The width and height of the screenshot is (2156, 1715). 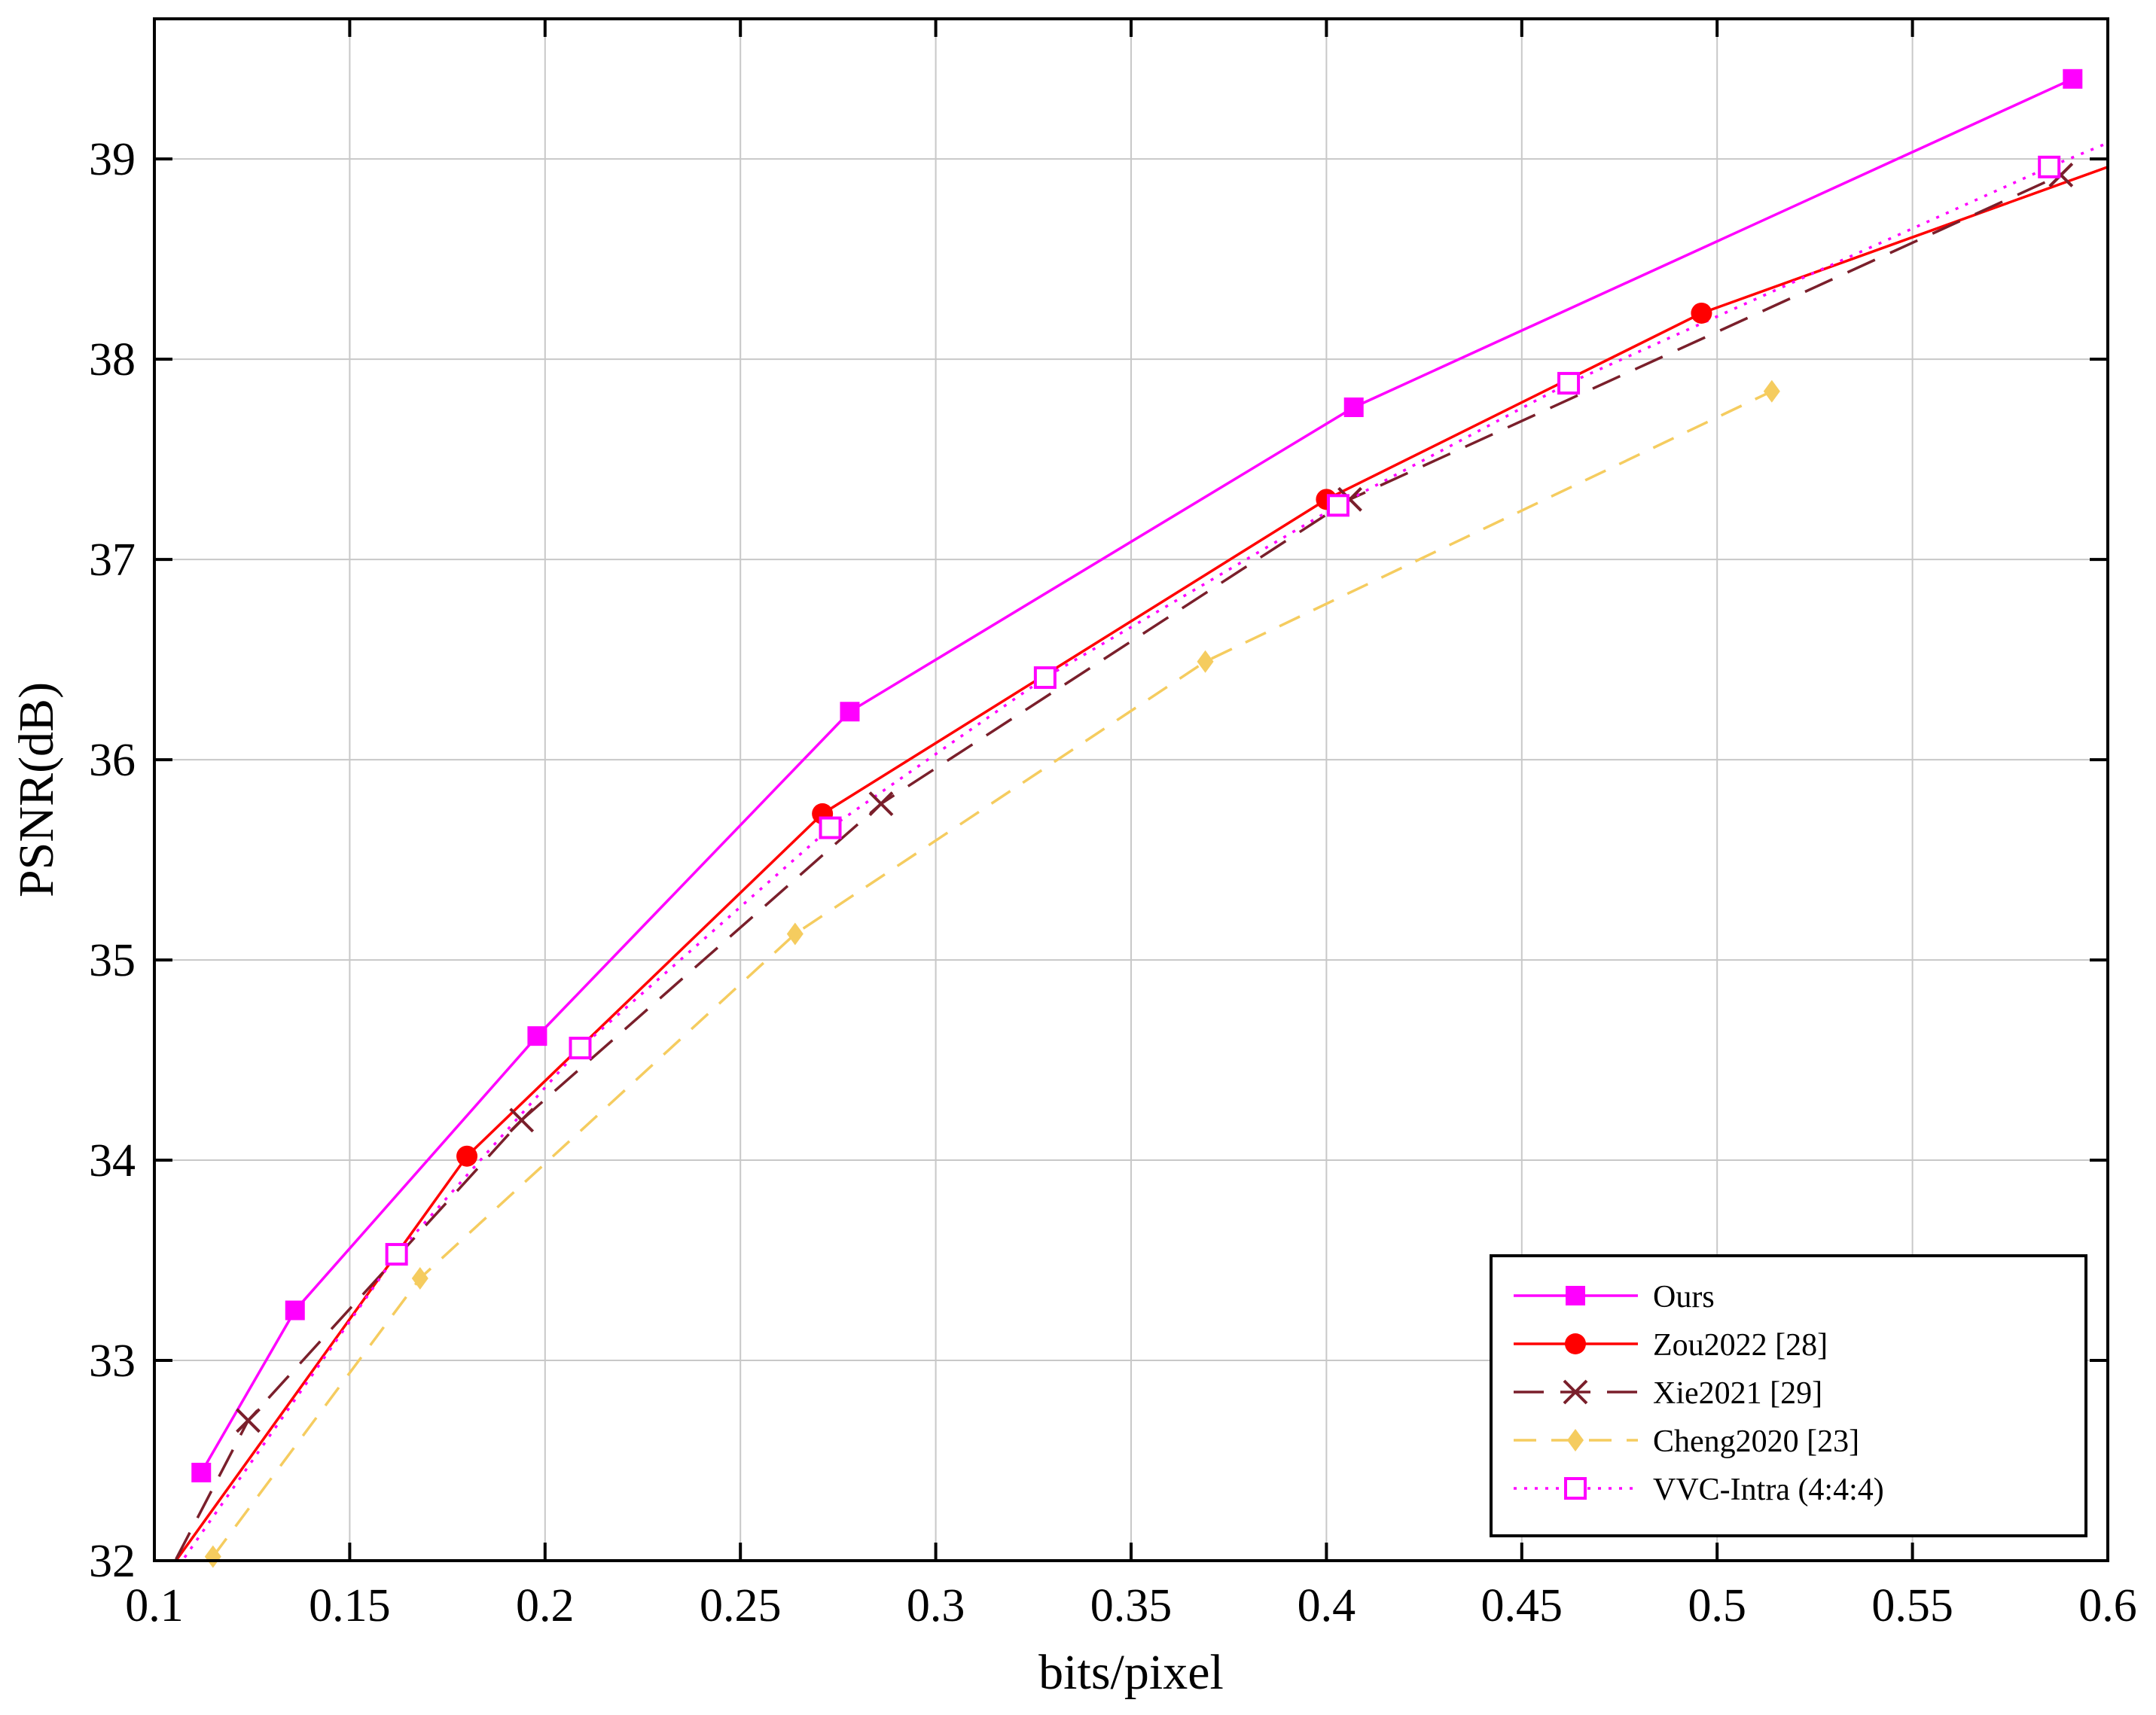 I want to click on y-tick-label: 38, so click(x=112, y=359).